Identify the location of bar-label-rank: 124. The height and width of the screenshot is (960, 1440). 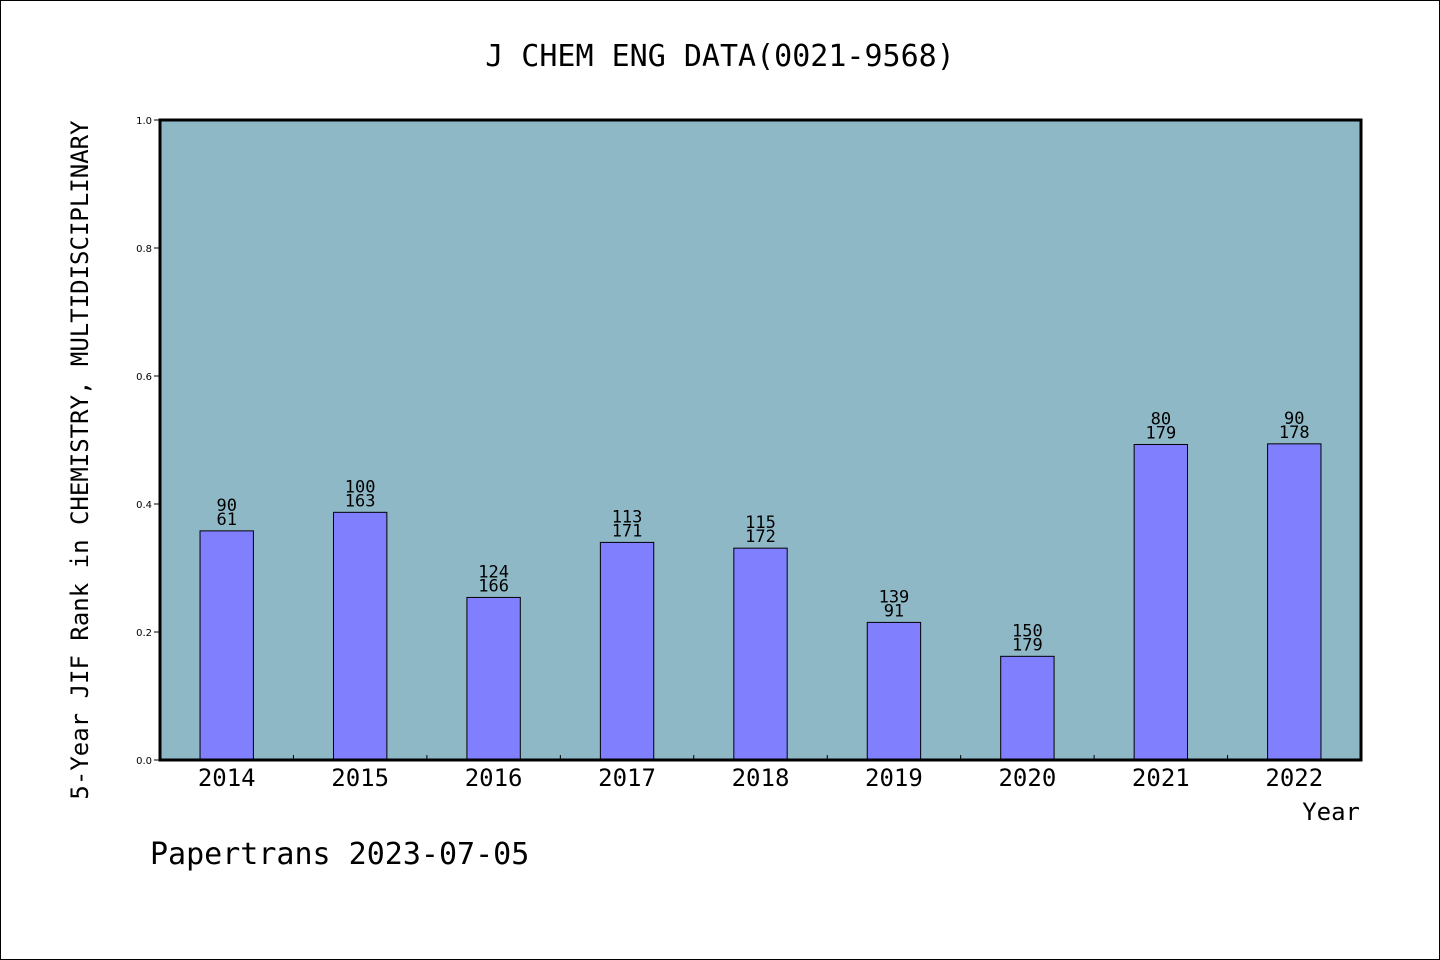
(493, 572).